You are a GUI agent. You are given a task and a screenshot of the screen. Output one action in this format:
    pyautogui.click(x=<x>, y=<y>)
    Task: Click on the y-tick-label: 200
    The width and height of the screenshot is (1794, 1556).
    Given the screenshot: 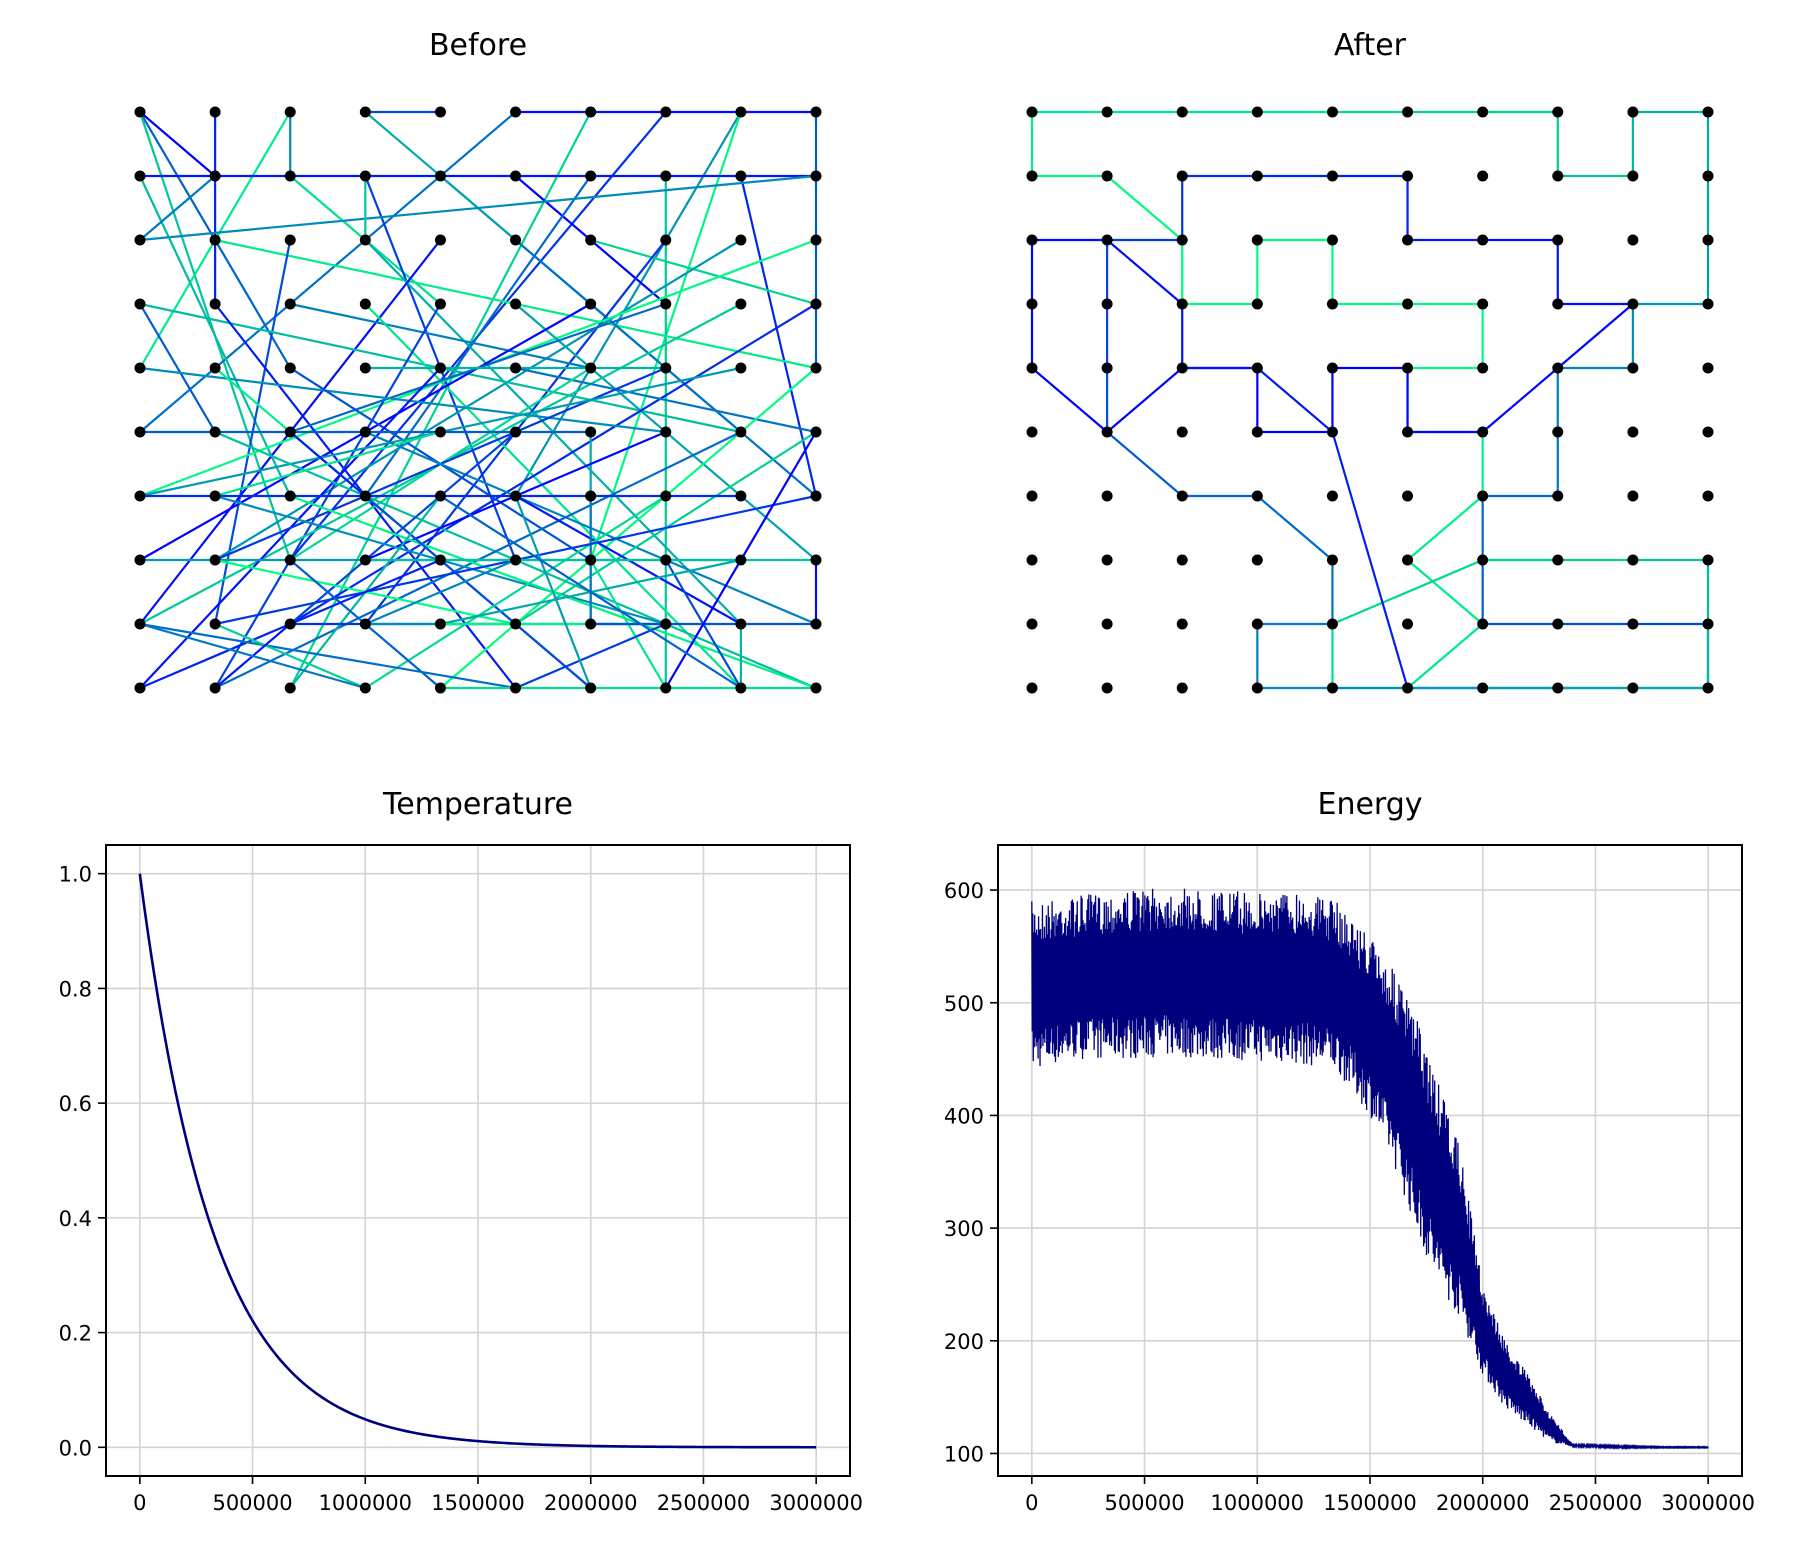 What is the action you would take?
    pyautogui.click(x=964, y=1342)
    